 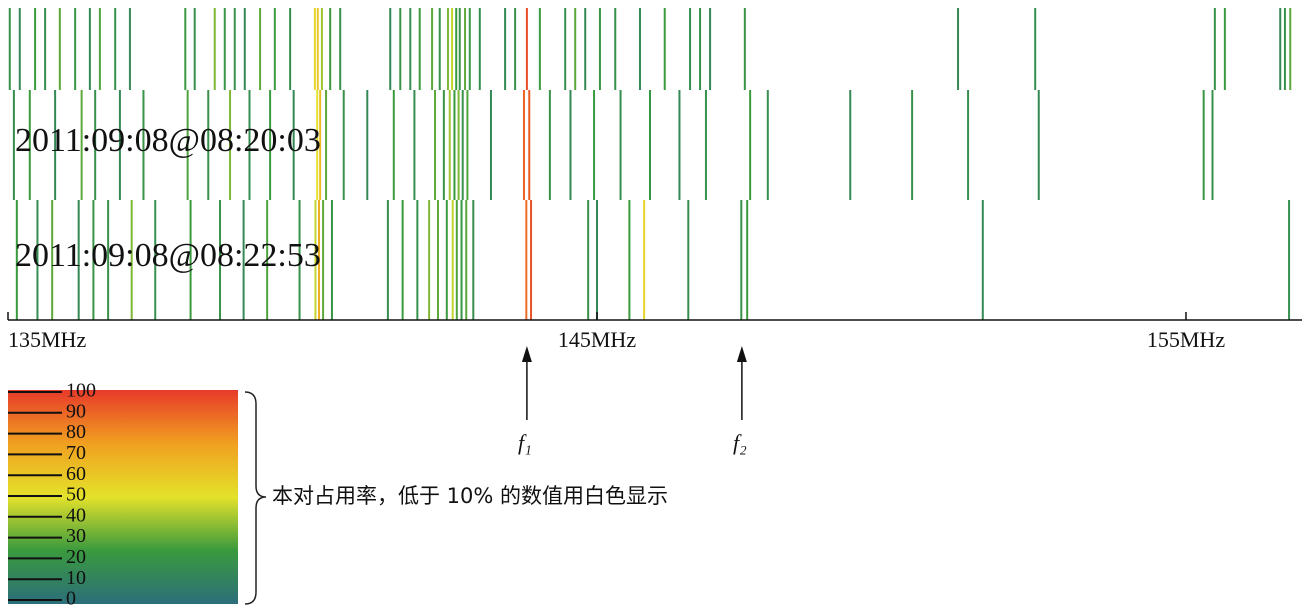 What do you see at coordinates (76, 515) in the screenshot?
I see `colorbar-tick-label: 40` at bounding box center [76, 515].